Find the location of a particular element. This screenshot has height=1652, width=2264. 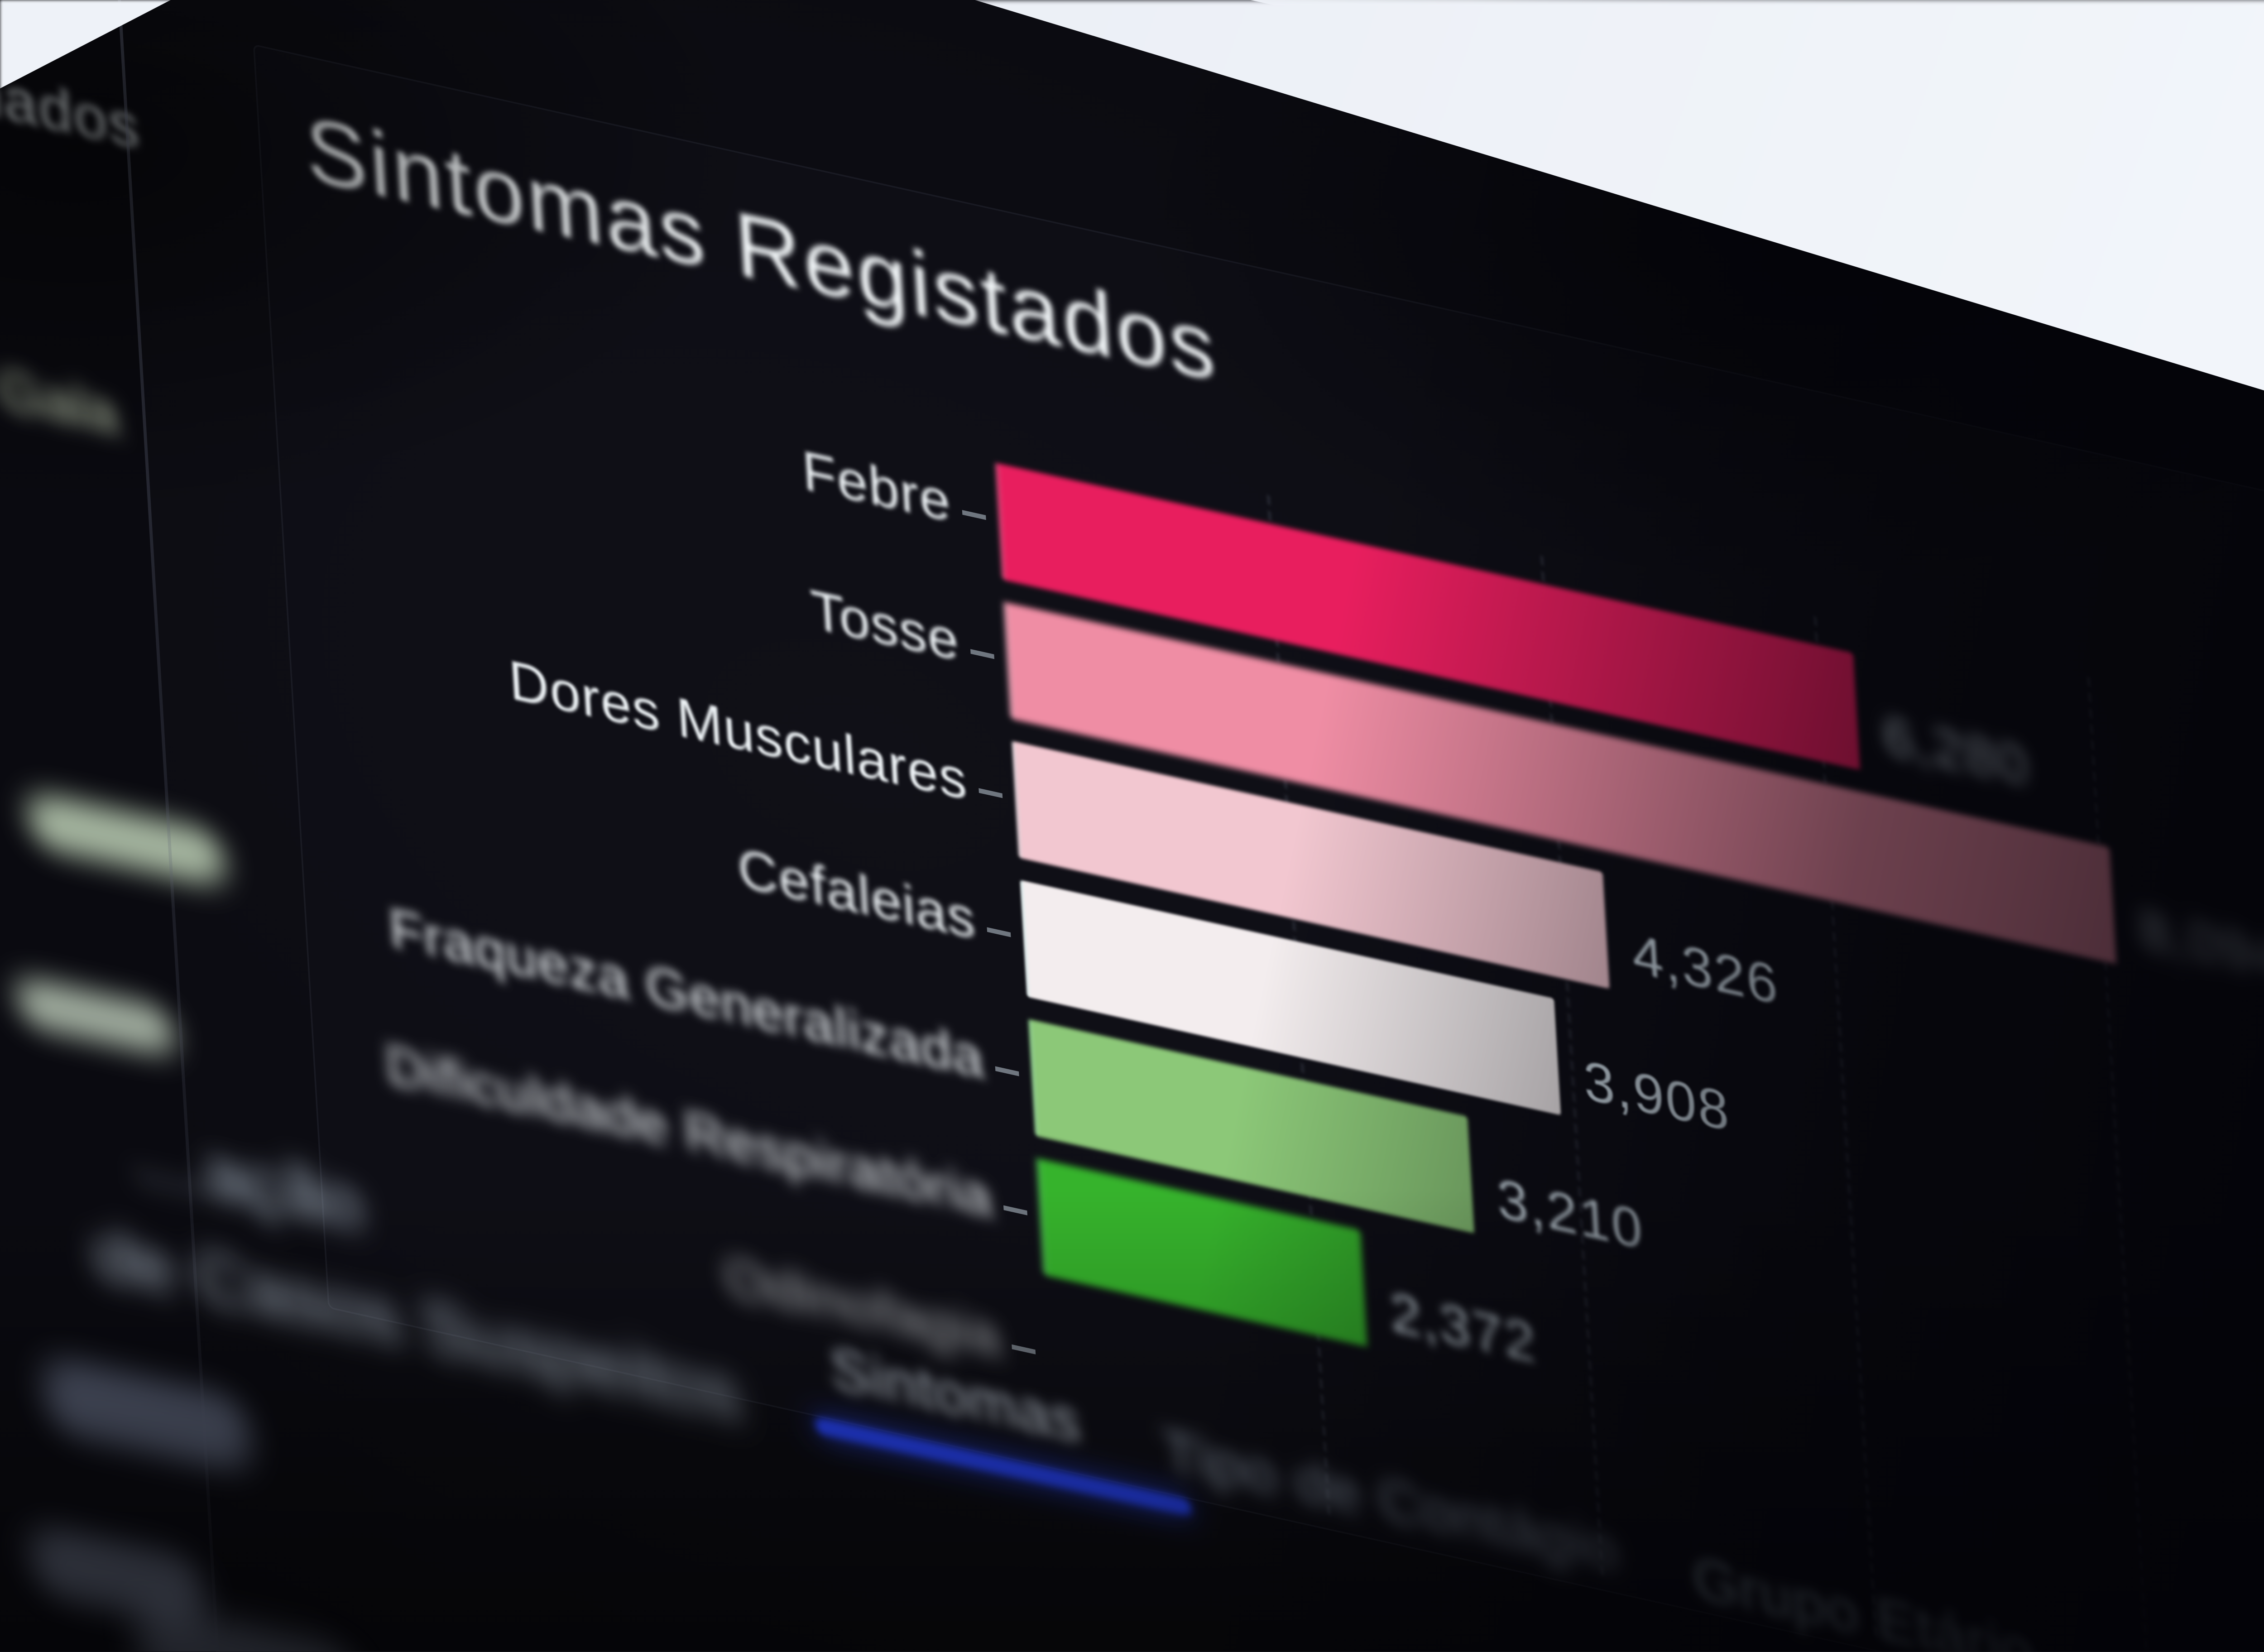

bar-value-label: 4,326 is located at coordinates (1706, 970).